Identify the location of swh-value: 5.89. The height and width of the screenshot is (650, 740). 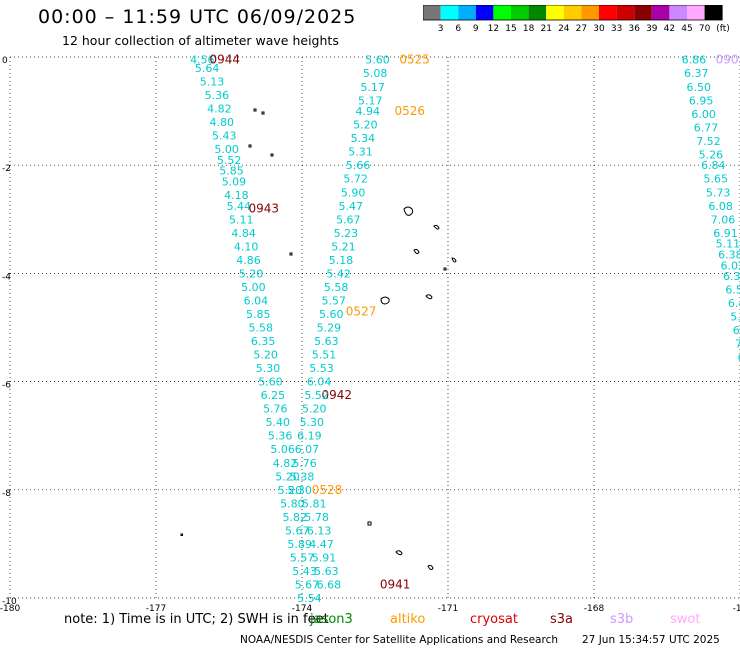
(299, 544).